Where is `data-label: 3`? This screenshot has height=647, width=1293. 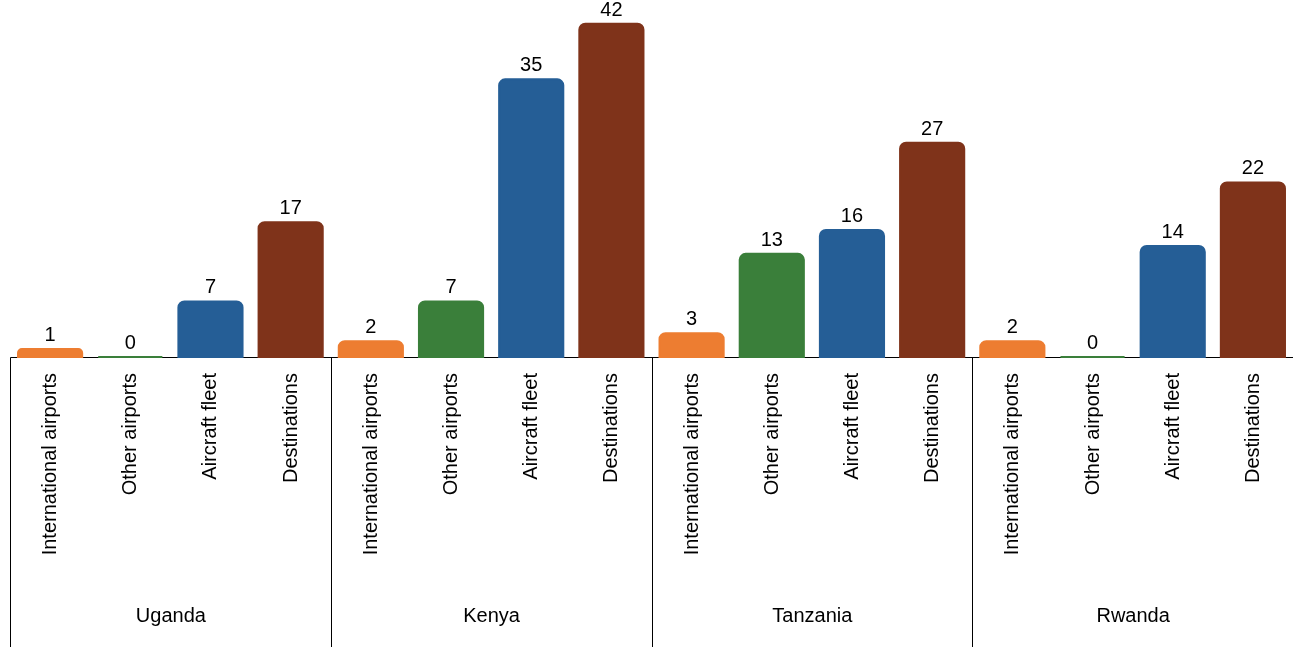
data-label: 3 is located at coordinates (692, 318).